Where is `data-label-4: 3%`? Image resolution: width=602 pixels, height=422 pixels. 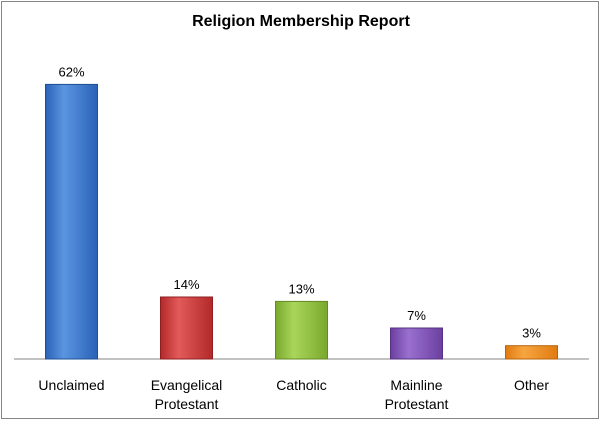 data-label-4: 3% is located at coordinates (531, 333).